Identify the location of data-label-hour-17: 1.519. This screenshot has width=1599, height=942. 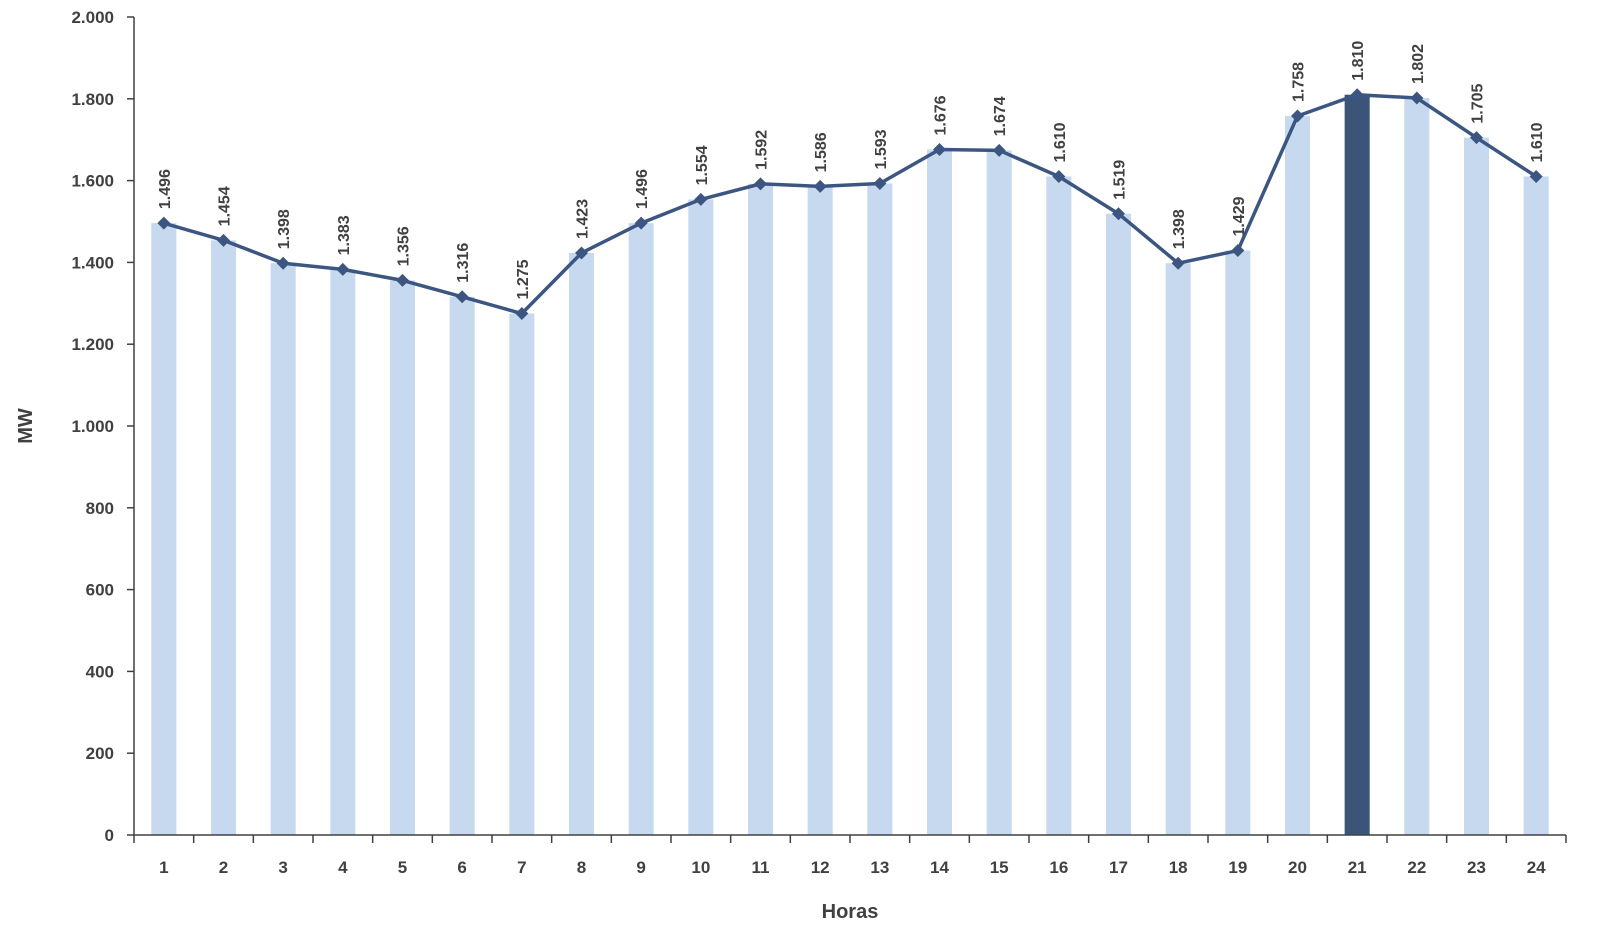
(1120, 180).